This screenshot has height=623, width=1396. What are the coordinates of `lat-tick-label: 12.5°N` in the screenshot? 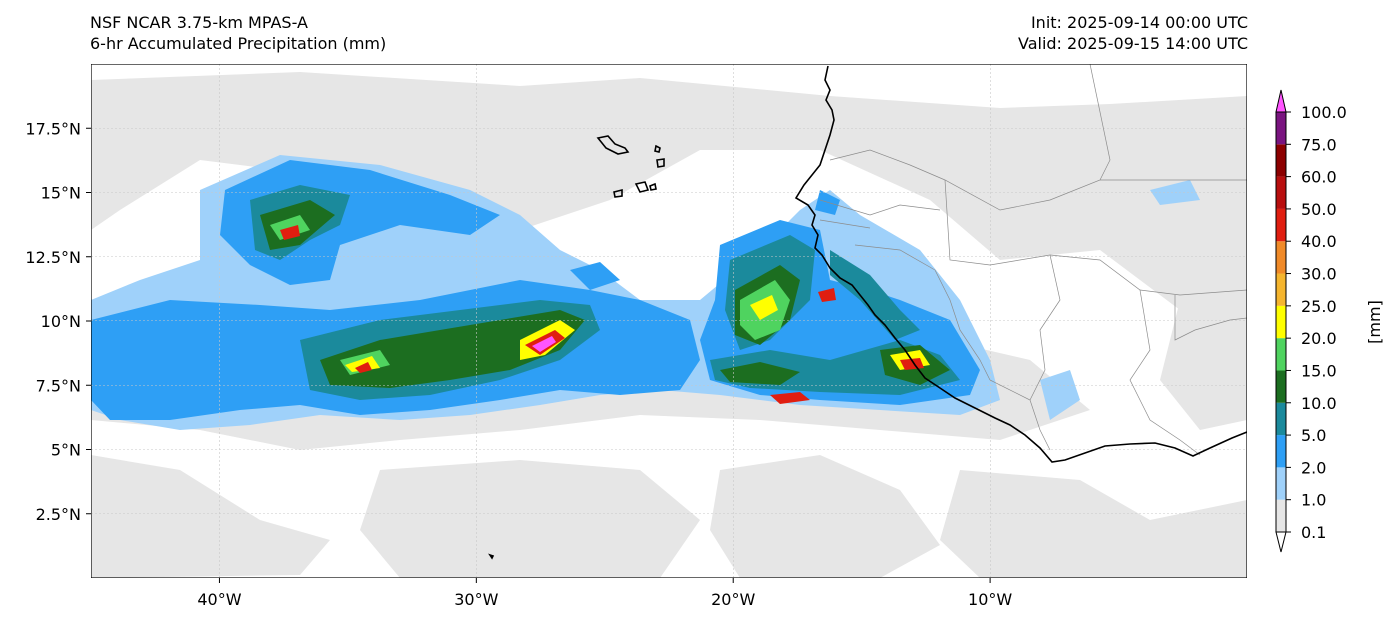 It's located at (53, 257).